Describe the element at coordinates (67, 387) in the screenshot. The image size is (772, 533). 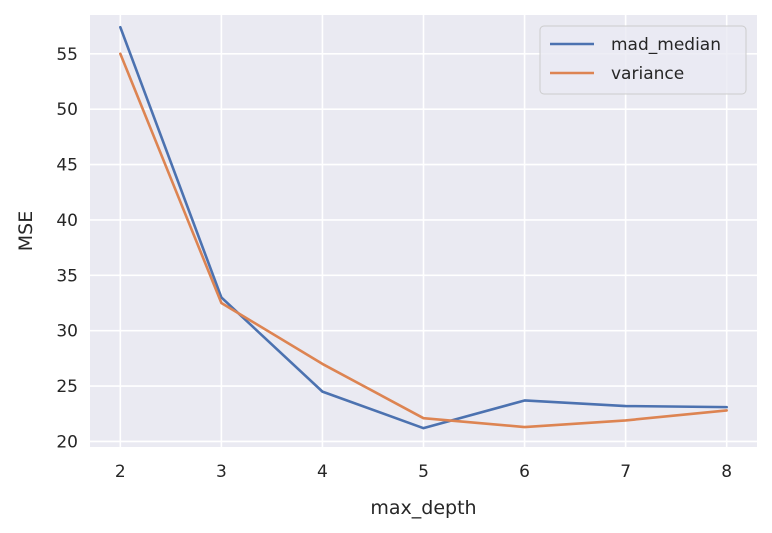
I see `y-tick-label: 25` at that location.